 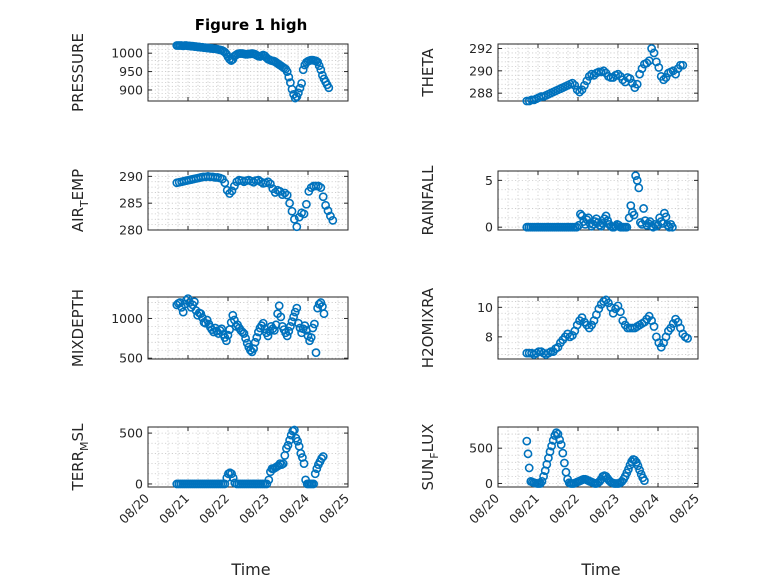 I want to click on x-tick-label: 08/24, so click(x=294, y=508).